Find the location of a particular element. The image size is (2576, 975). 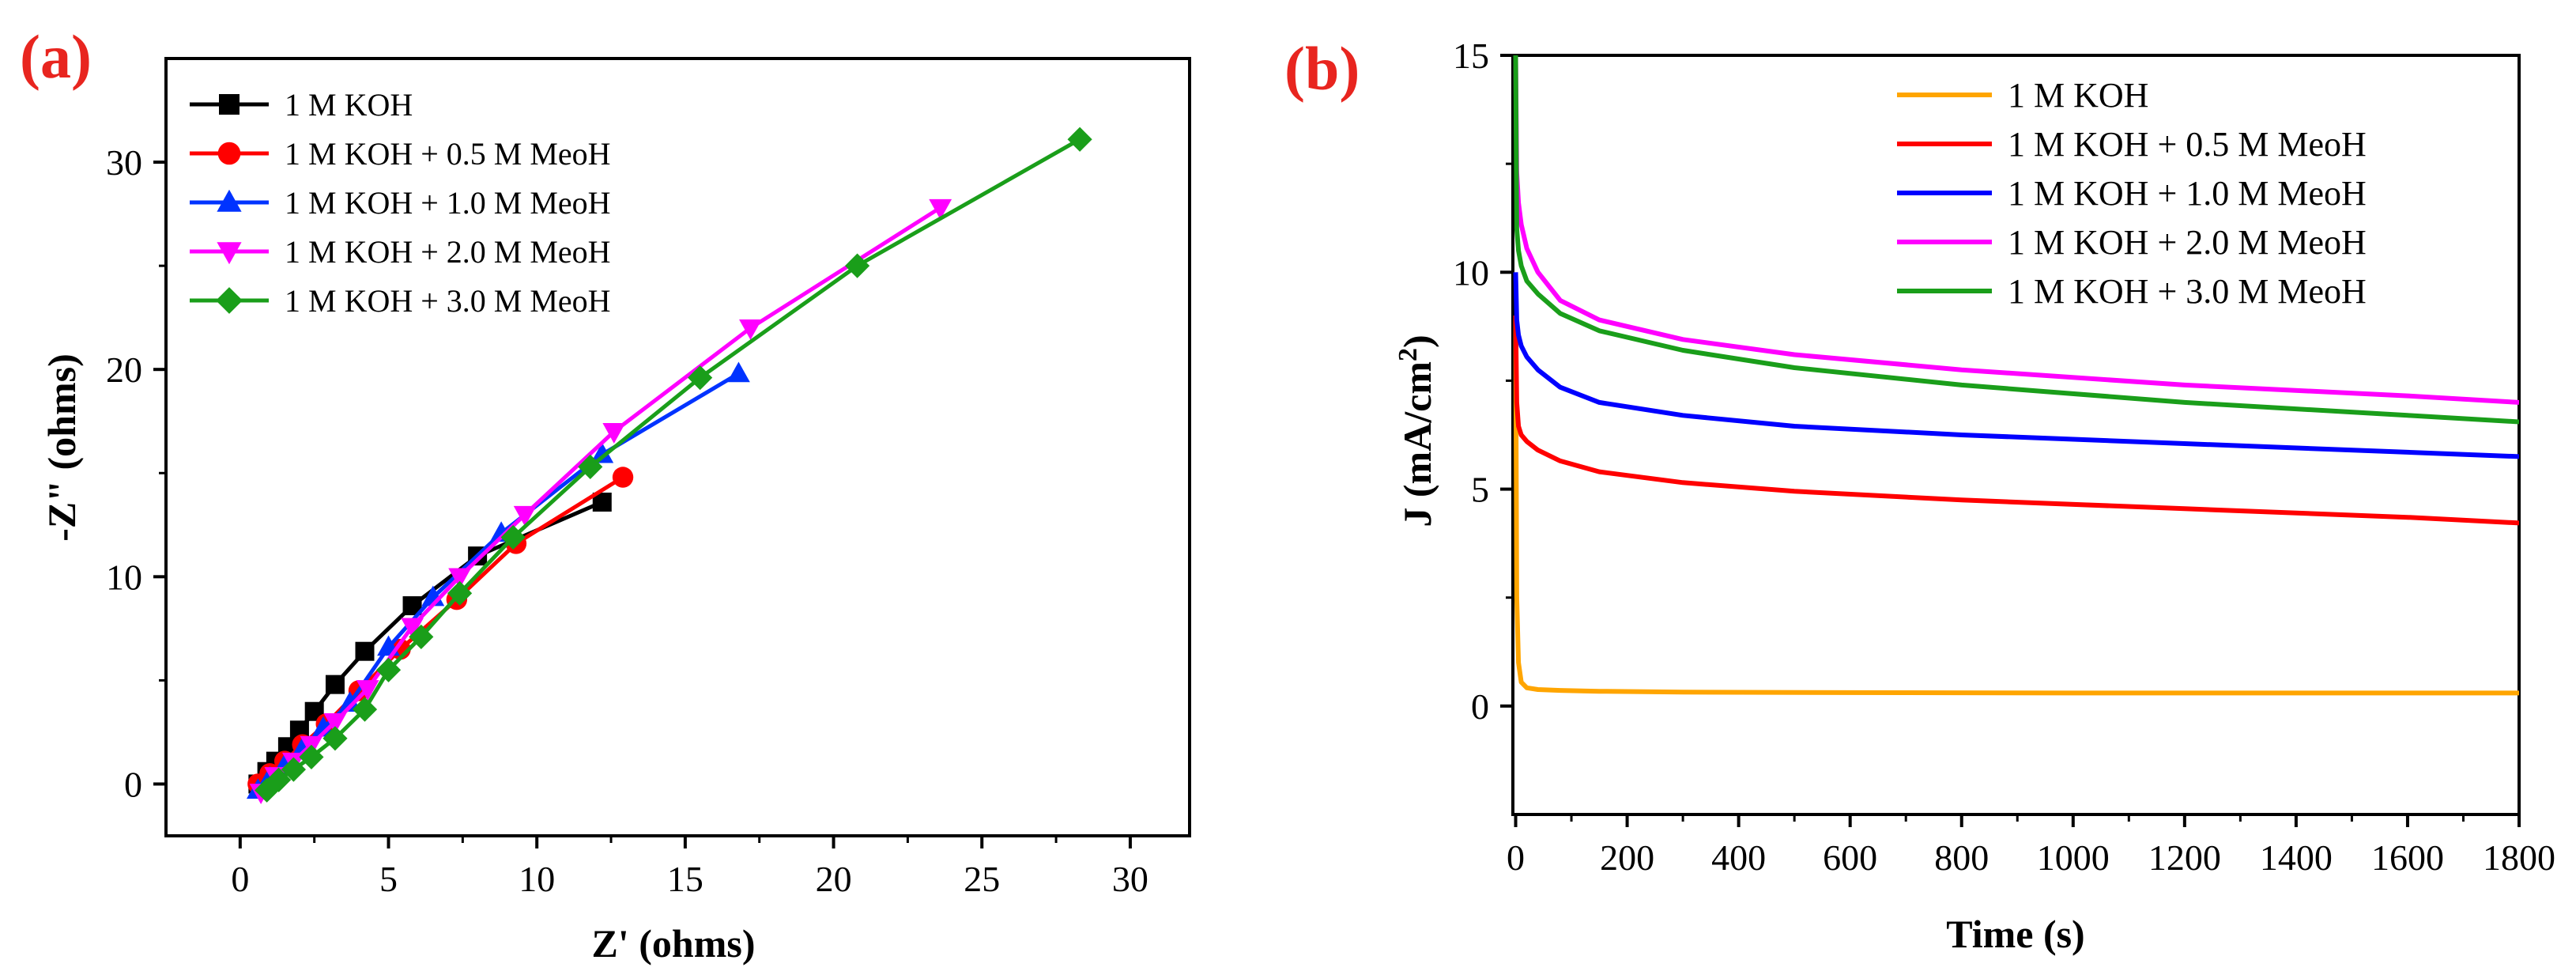

chart-a-legend-item: 1 M KOH is located at coordinates (301, 105).